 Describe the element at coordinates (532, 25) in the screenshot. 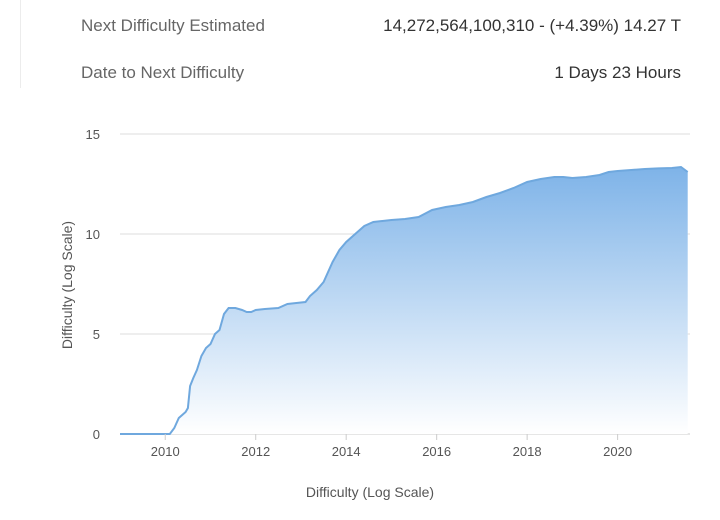

I see `next-difficulty-value: 14,272,564,100,310 - (+4.39%) 14.27 T` at that location.